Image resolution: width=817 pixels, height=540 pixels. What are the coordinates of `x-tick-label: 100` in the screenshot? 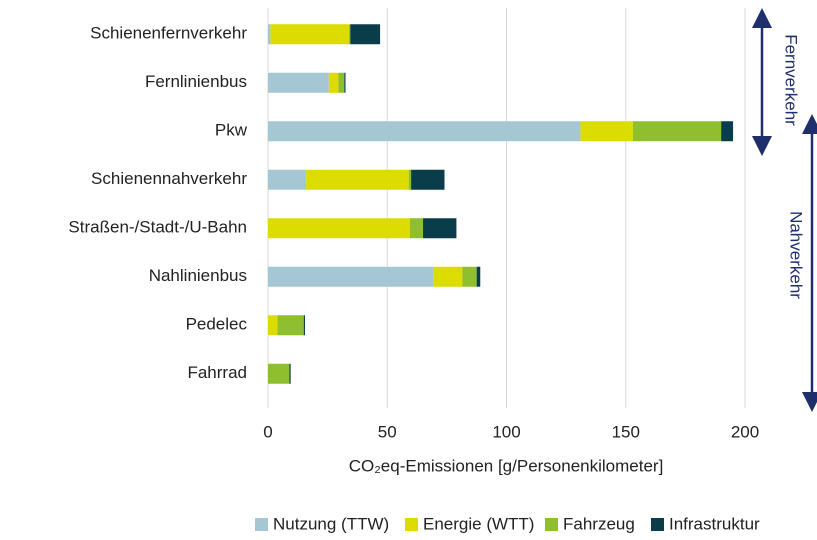 It's located at (506, 431).